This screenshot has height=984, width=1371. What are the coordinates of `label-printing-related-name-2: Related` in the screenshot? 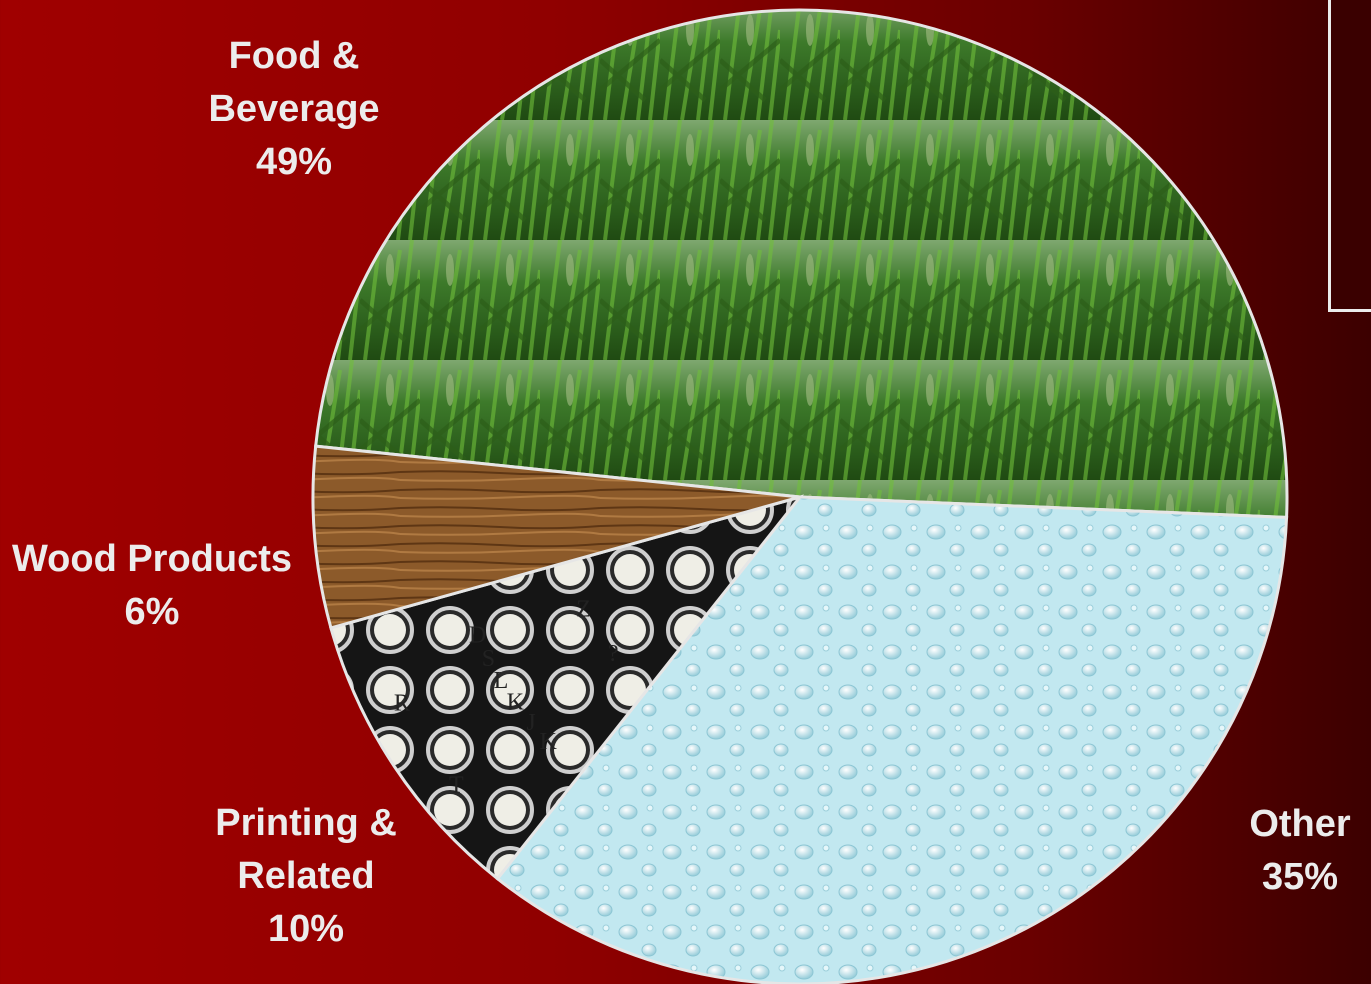 It's located at (306, 876).